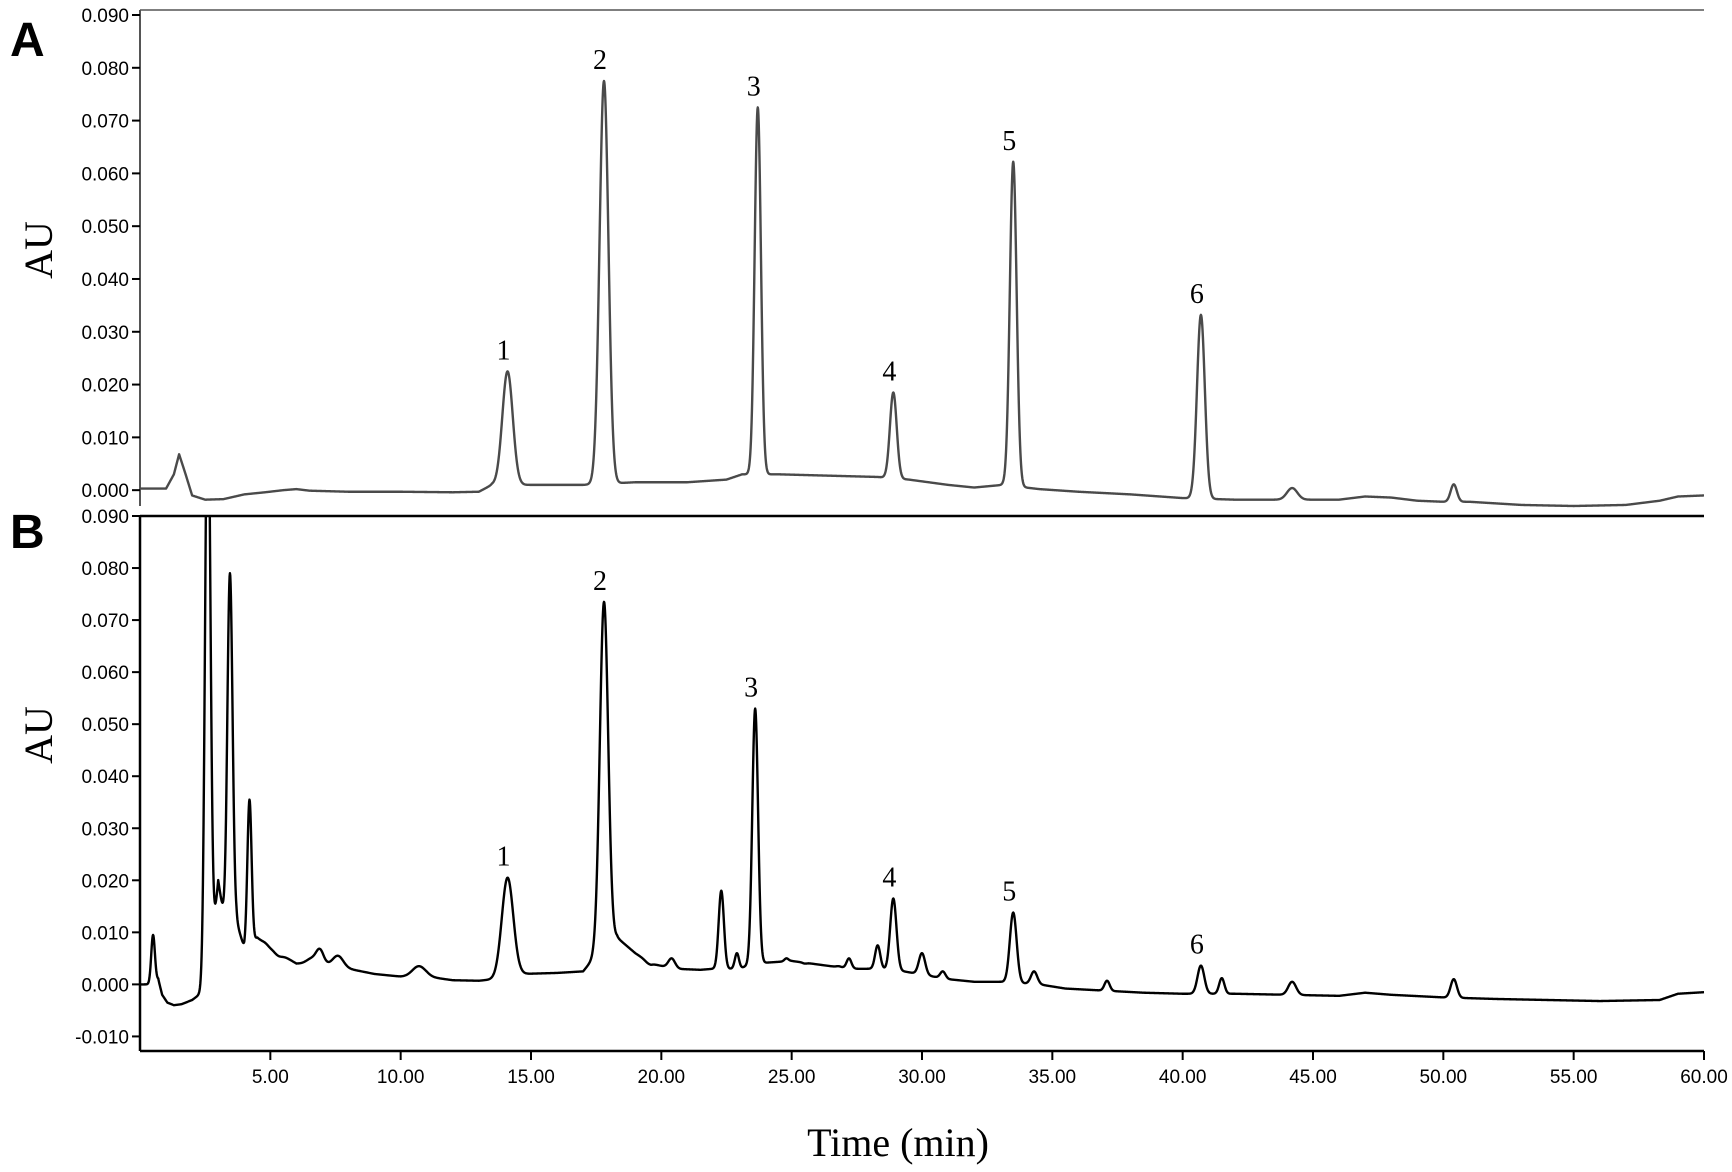 Image resolution: width=1732 pixels, height=1172 pixels. I want to click on x-tick-label: 15.00, so click(531, 1077).